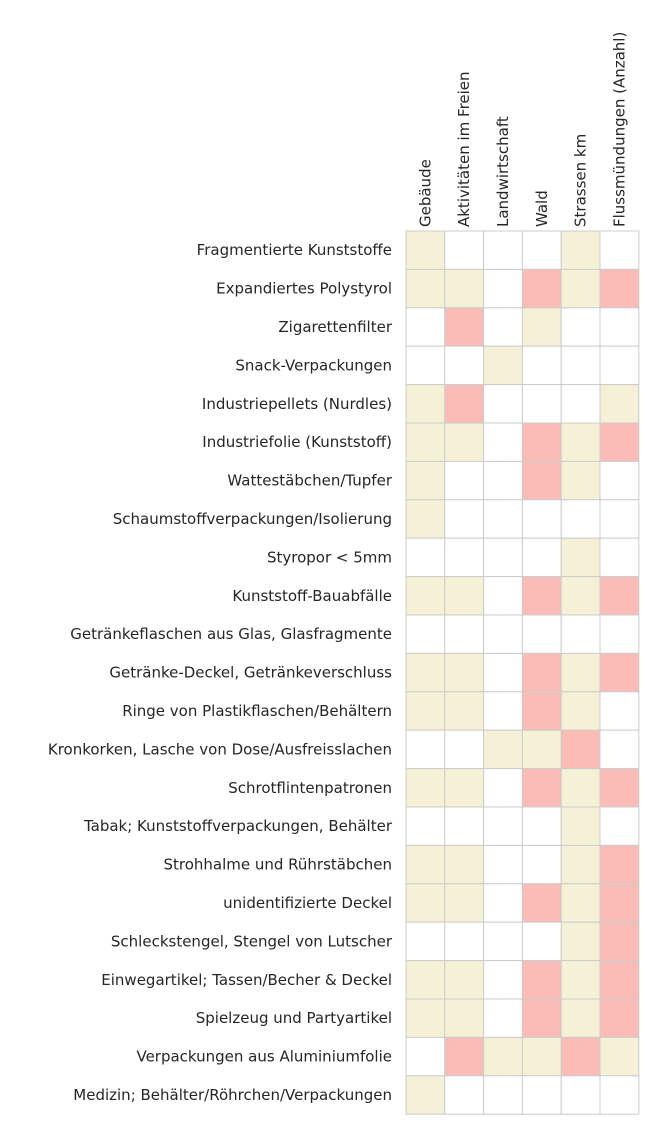 This screenshot has height=1147, width=648. Describe the element at coordinates (232, 1095) in the screenshot. I see `row-label: Medizin; Behälter/Röhrchen/Verpackungen` at that location.